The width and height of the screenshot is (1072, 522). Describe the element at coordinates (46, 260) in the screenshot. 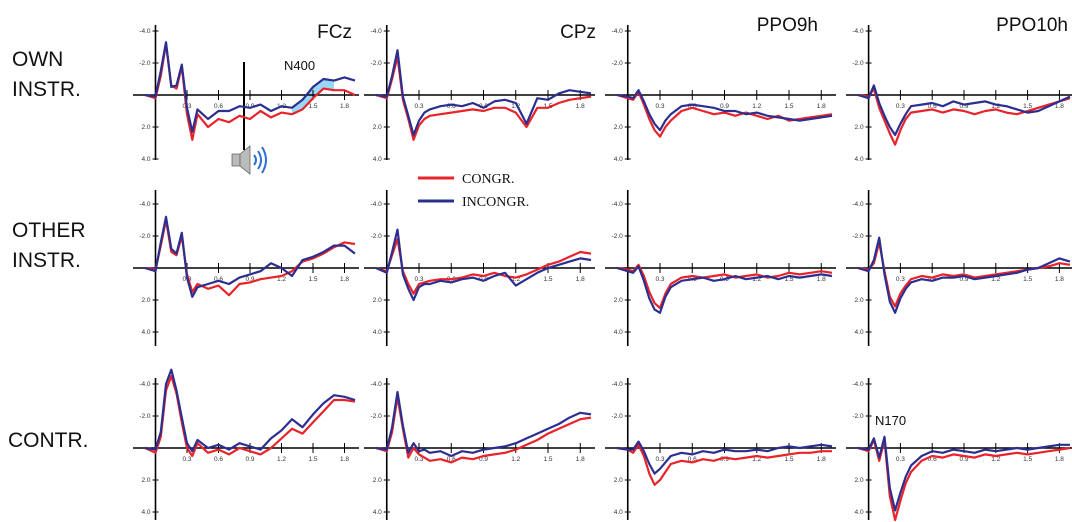

I see `row-label-other-line2: INSTR.` at that location.